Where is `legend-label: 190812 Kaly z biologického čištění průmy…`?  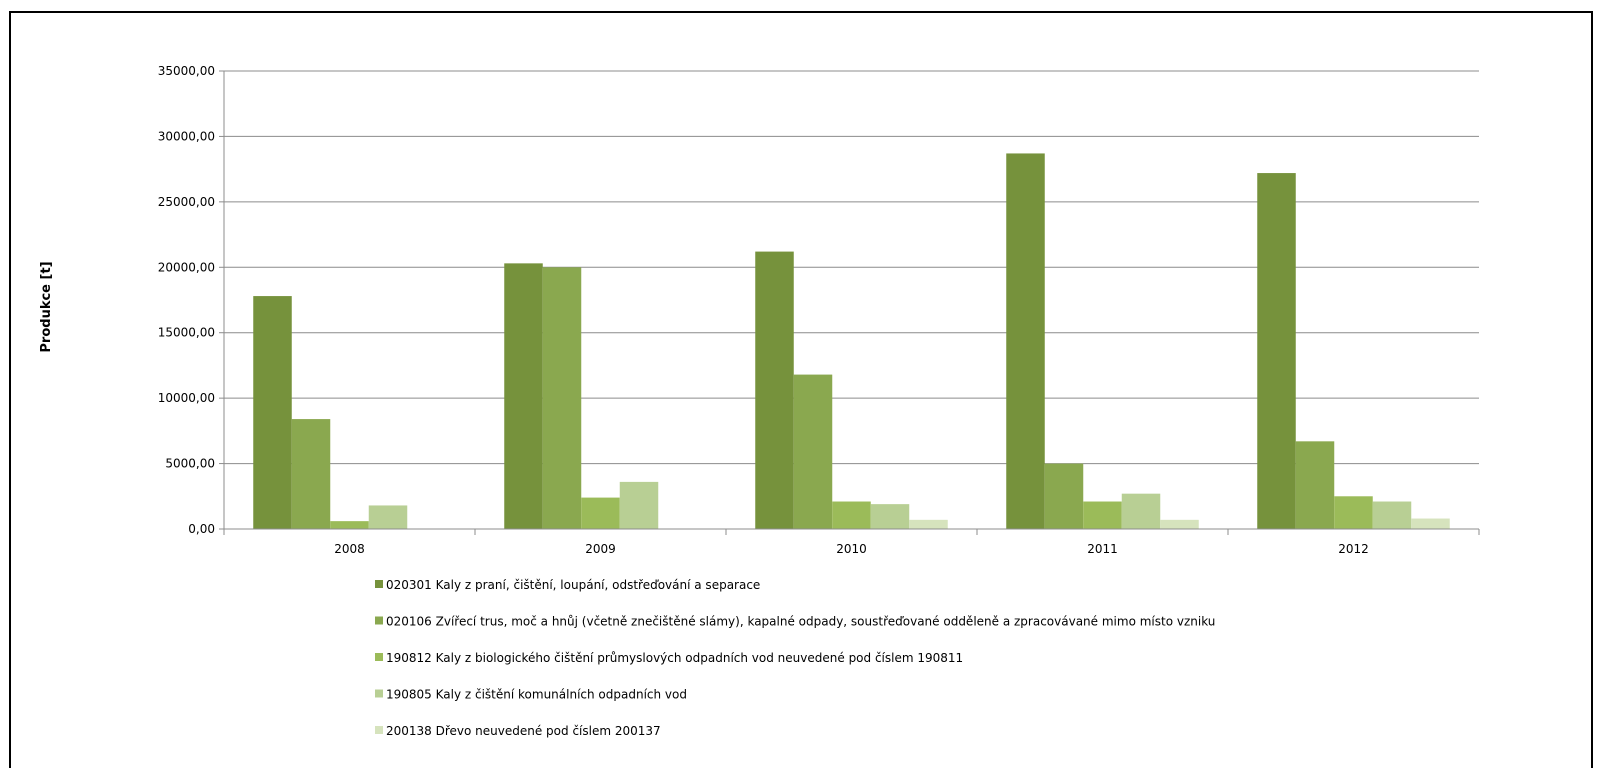 legend-label: 190812 Kaly z biologického čištění průmy… is located at coordinates (674, 658).